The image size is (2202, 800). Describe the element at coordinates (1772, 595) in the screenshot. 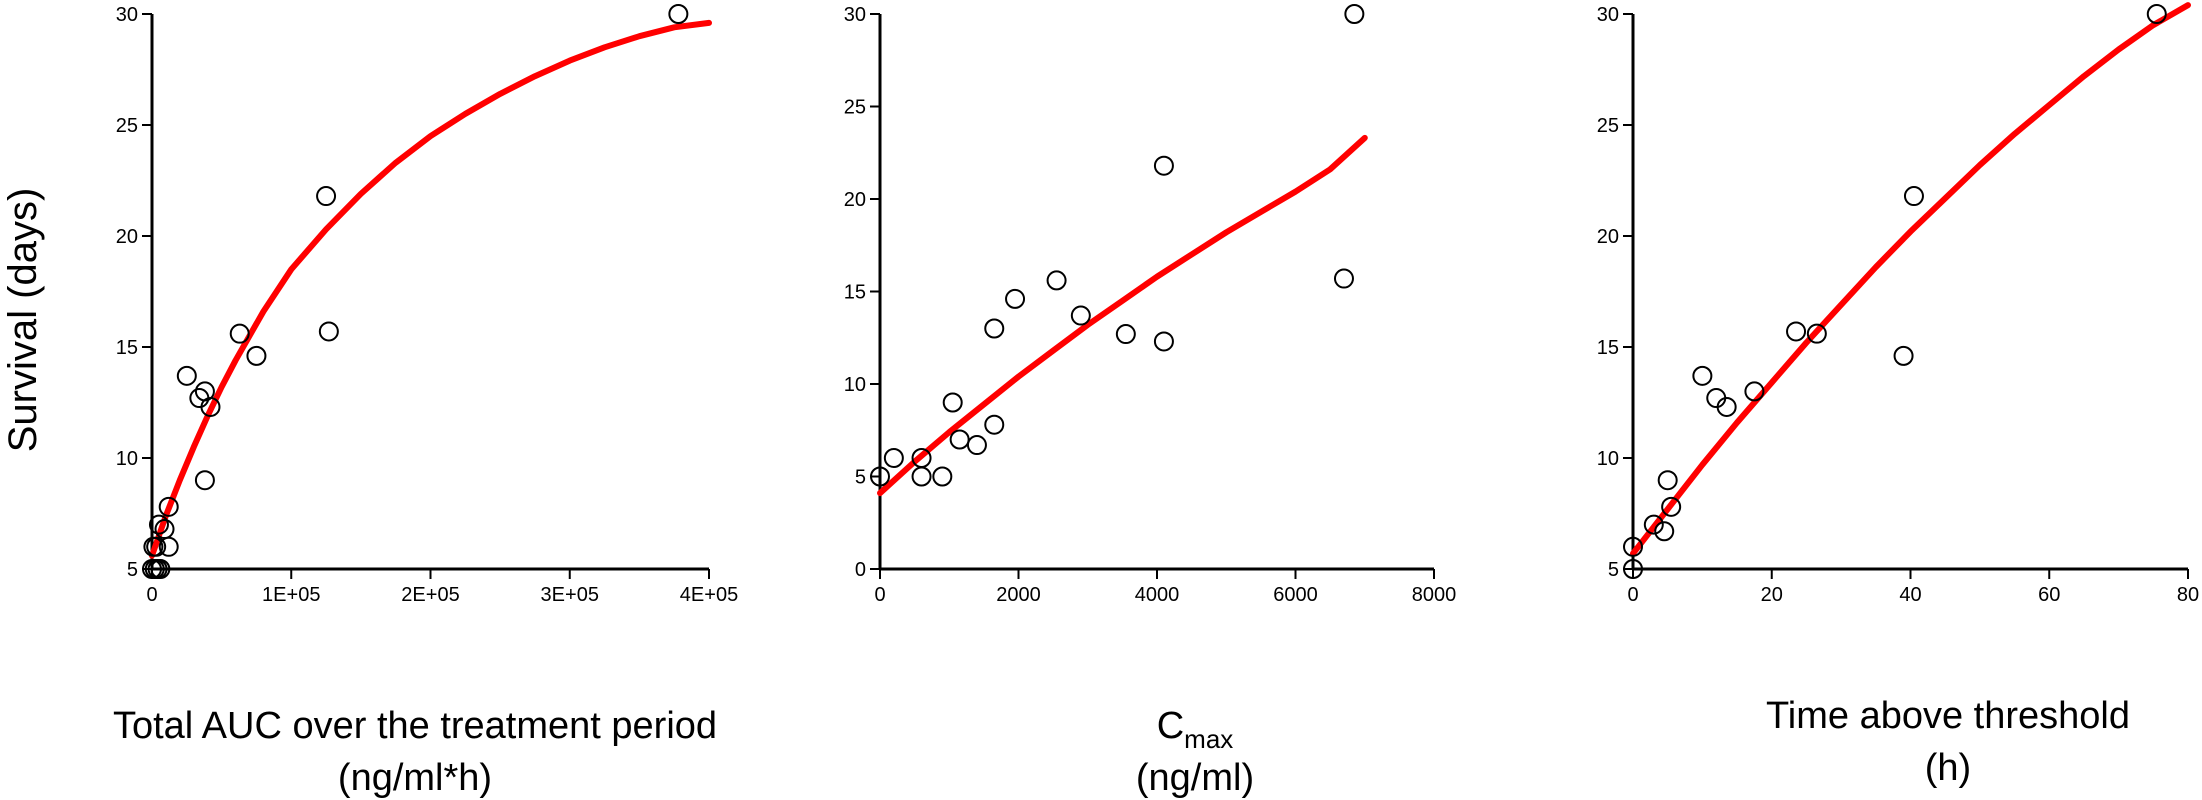

I see `x-tick-label-time: 20` at that location.